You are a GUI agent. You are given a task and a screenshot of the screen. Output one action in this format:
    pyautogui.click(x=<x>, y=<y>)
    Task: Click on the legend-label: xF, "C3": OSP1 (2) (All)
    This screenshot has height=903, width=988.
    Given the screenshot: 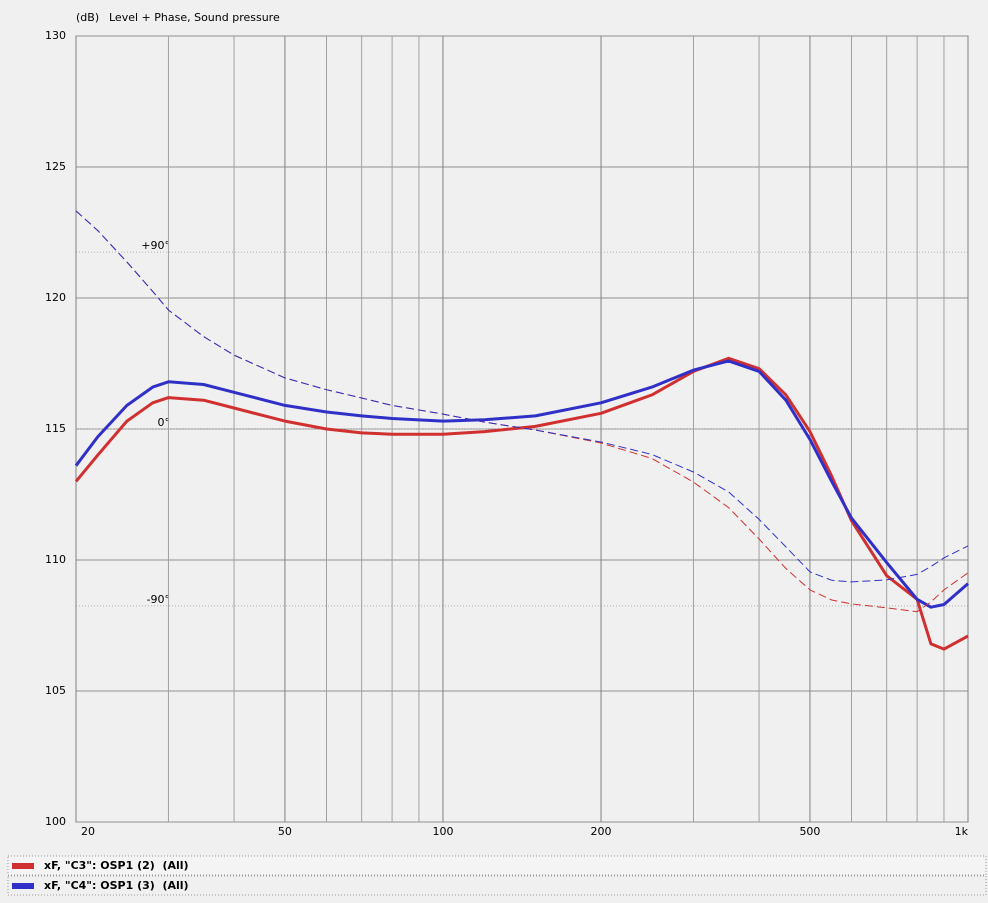 What is the action you would take?
    pyautogui.click(x=116, y=865)
    